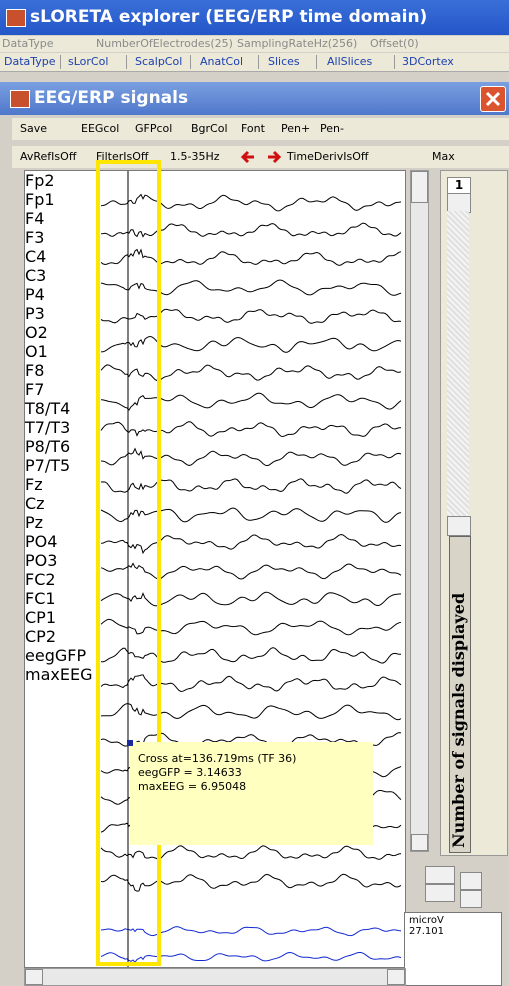  I want to click on channel-label: Fz, so click(34, 484).